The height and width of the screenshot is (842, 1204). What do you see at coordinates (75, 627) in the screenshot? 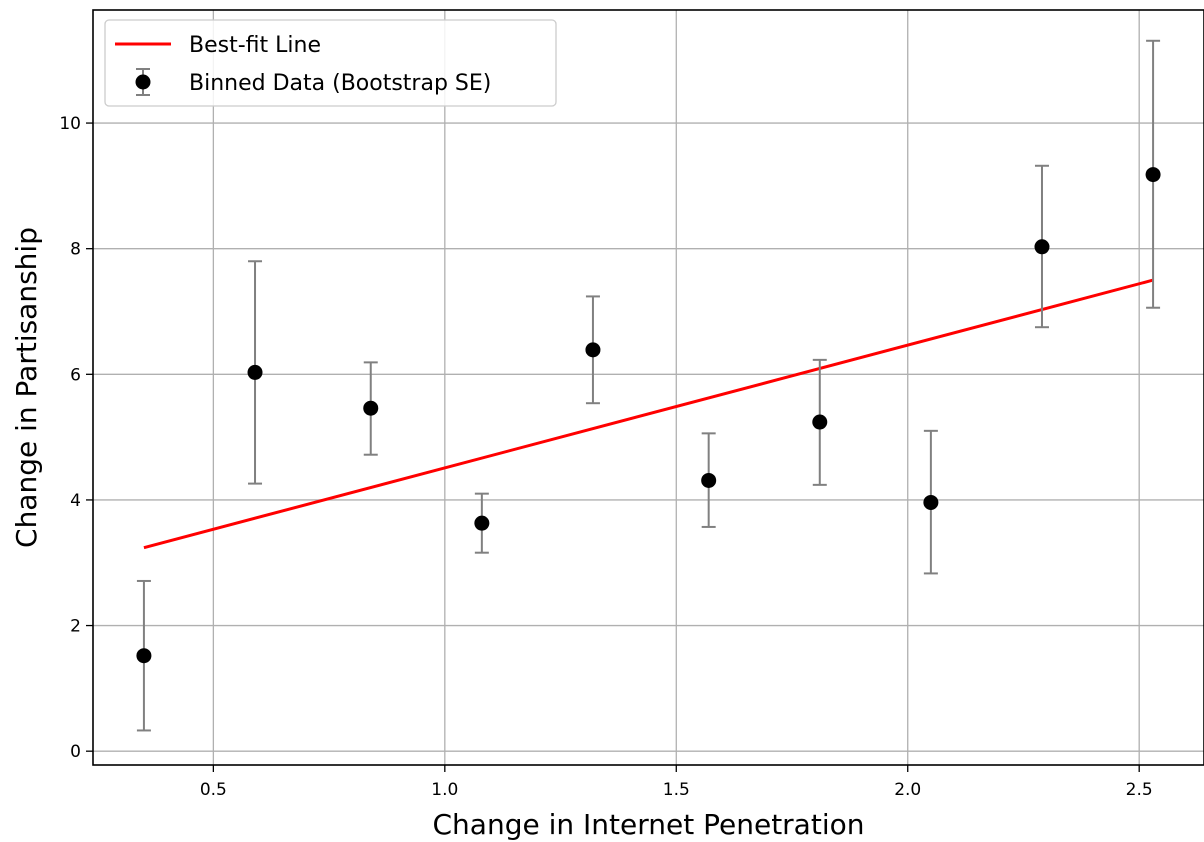
I see `y-tick-label: 2` at bounding box center [75, 627].